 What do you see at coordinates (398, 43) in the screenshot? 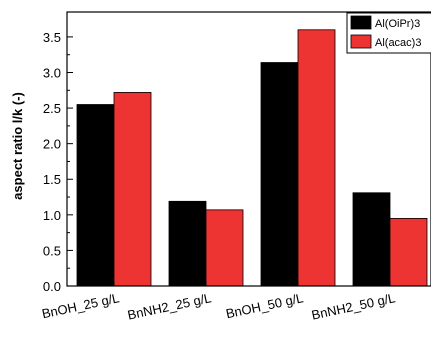
I see `legend-label: Al(acac)3` at bounding box center [398, 43].